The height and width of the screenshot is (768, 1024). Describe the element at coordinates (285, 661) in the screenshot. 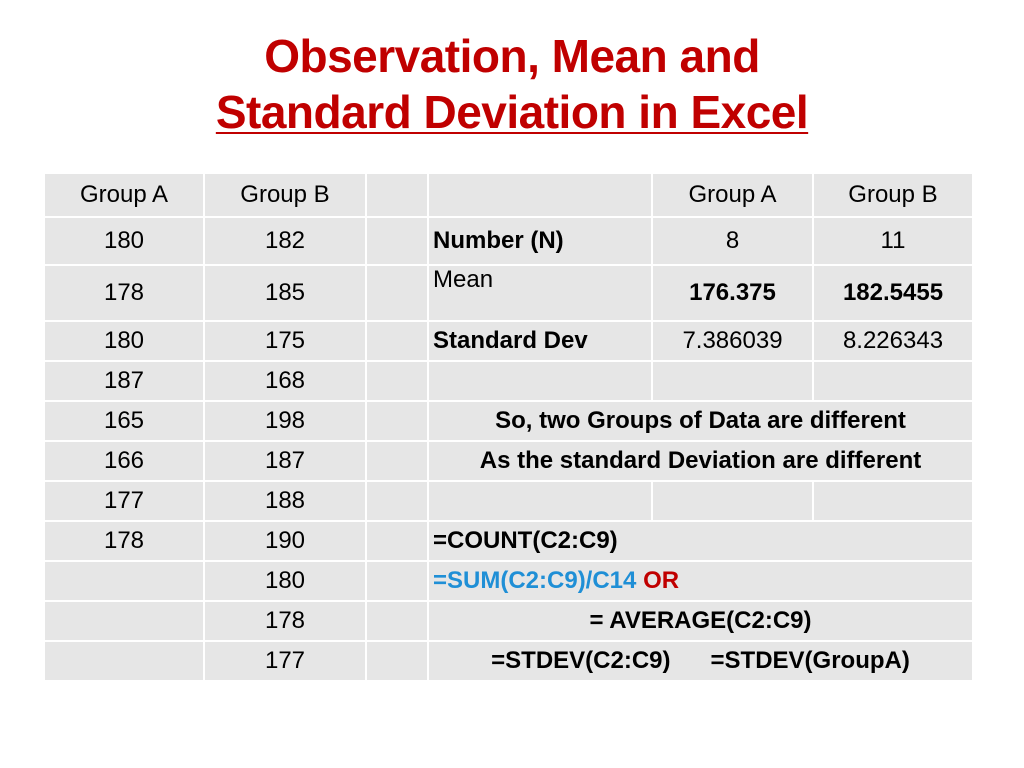

I see `group-b-cell: 177` at that location.